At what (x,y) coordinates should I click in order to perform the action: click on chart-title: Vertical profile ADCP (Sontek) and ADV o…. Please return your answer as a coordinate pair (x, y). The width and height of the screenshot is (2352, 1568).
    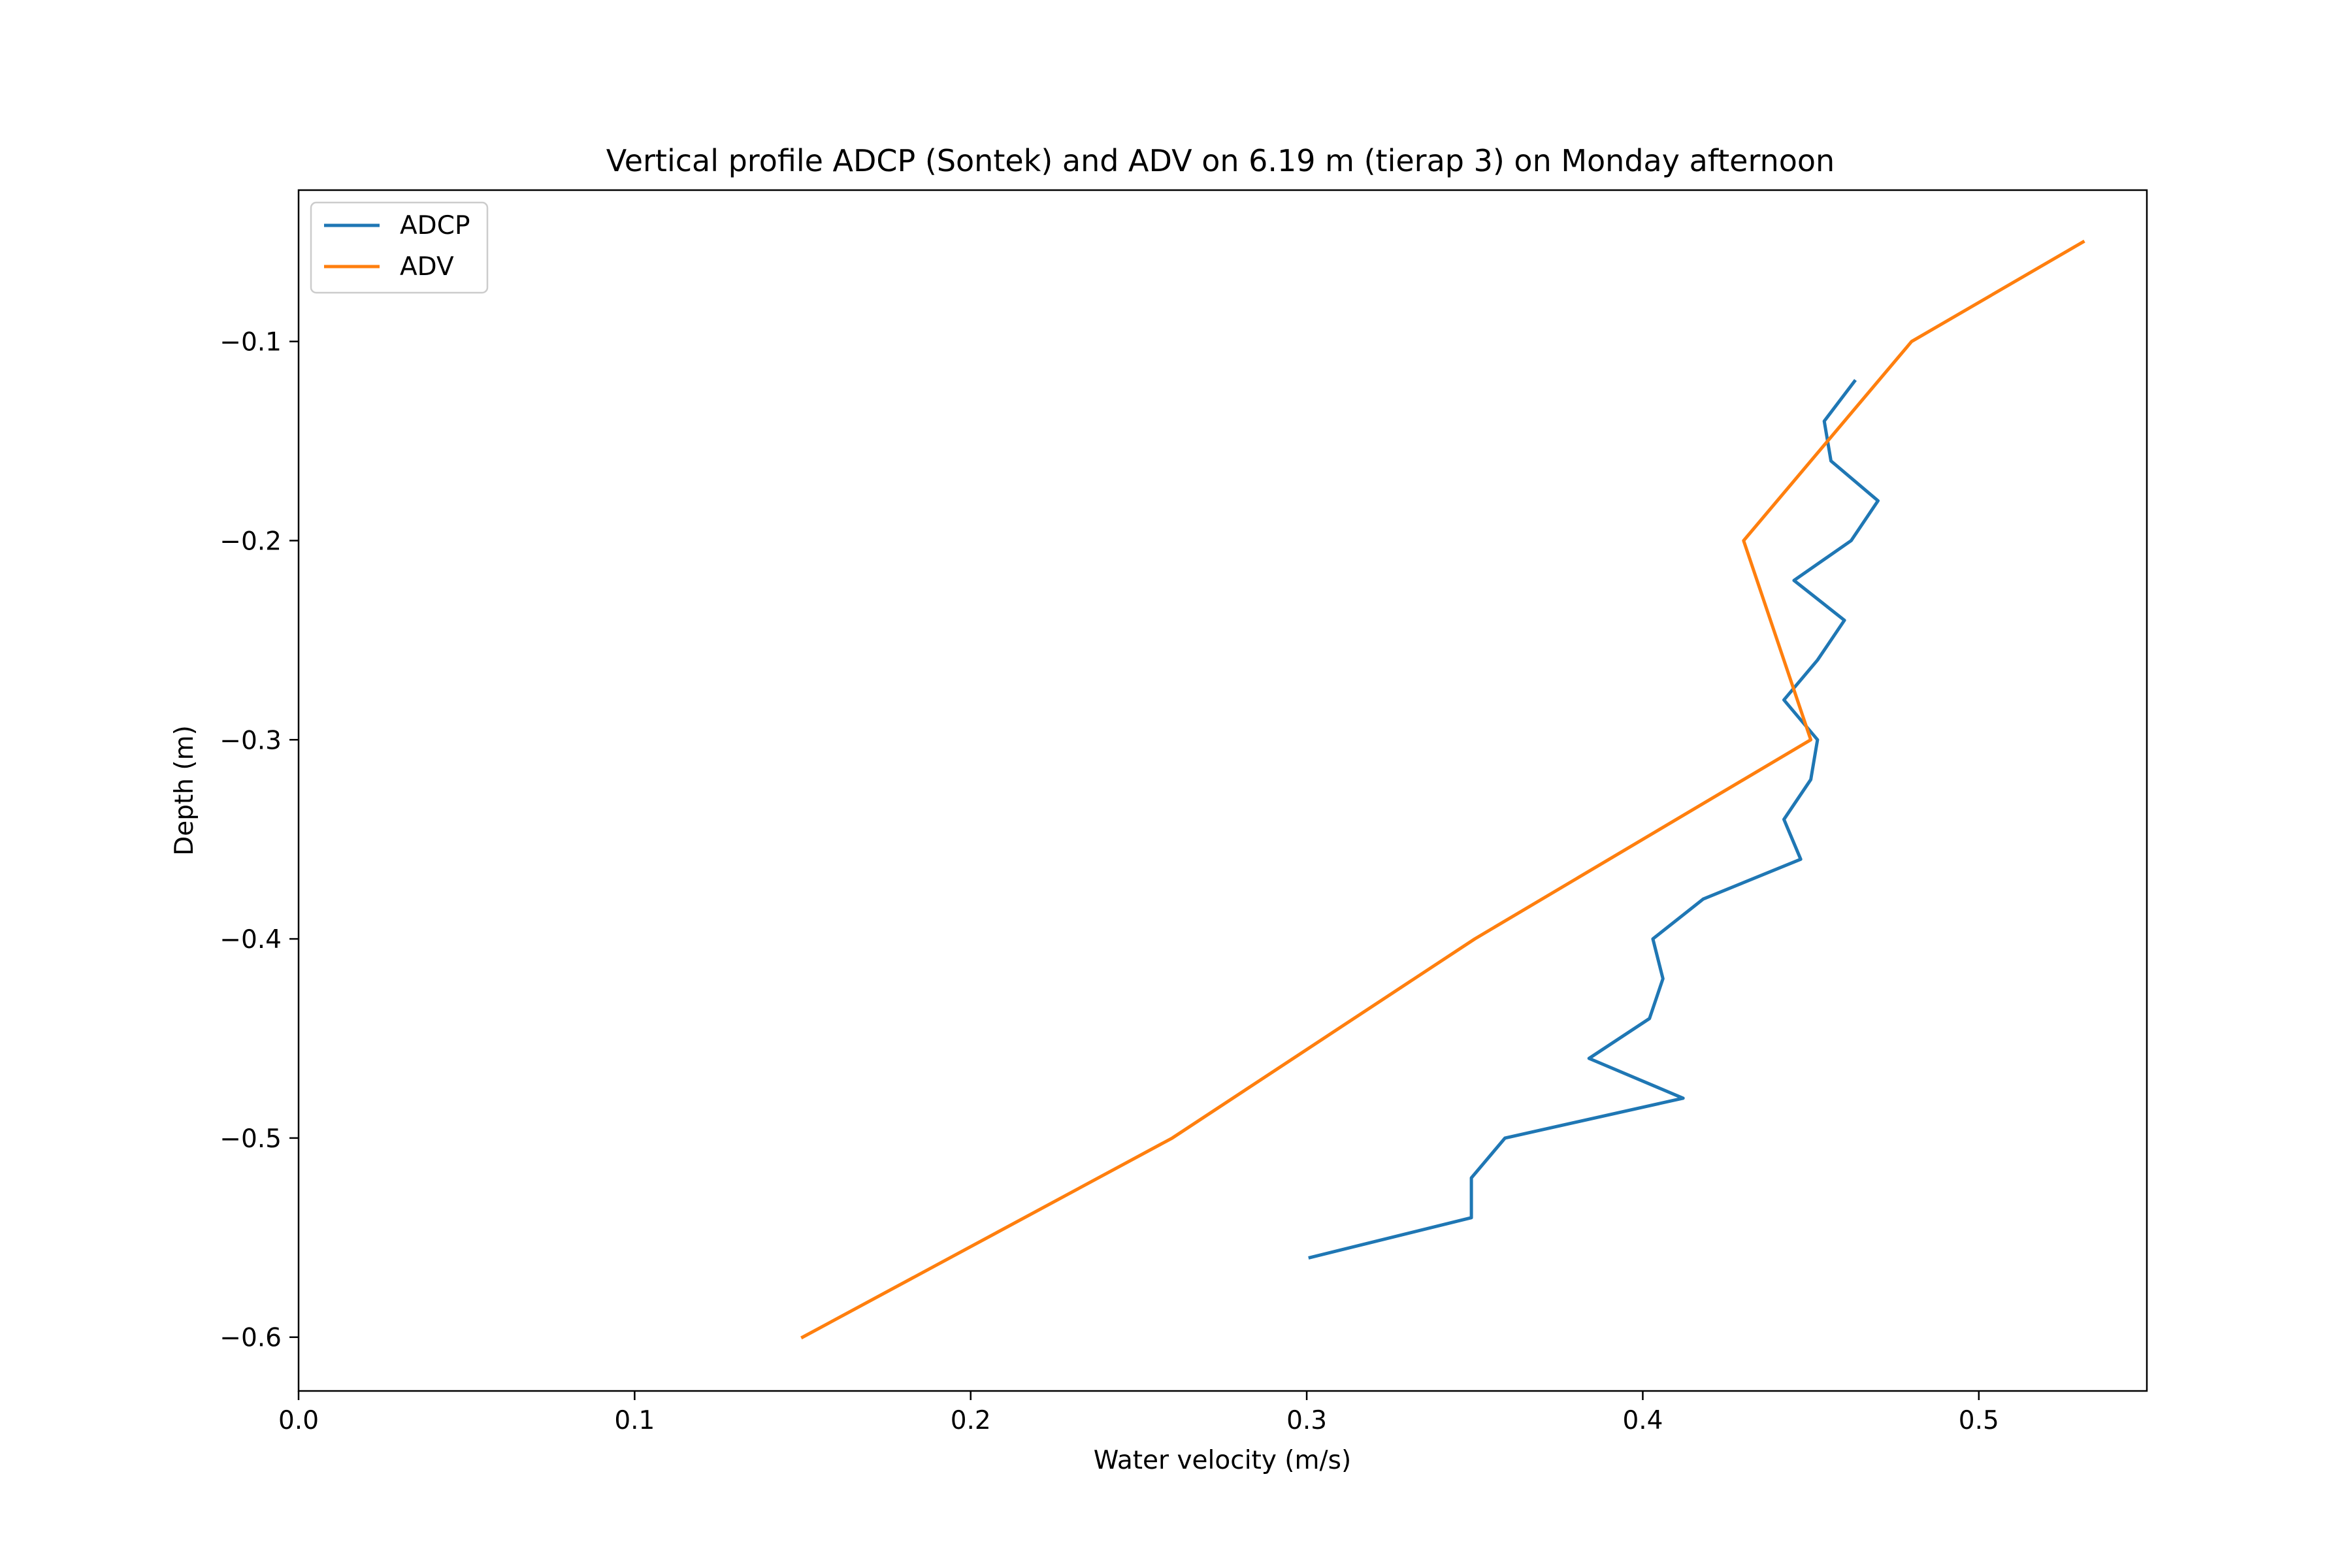
    Looking at the image, I should click on (1220, 160).